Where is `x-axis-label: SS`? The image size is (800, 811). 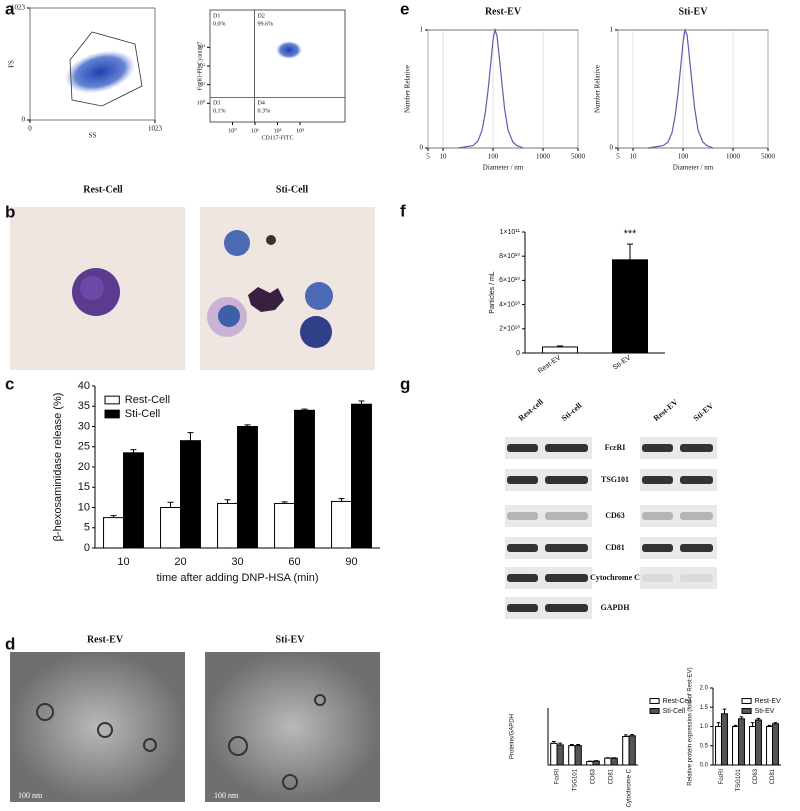 x-axis-label: SS is located at coordinates (93, 136).